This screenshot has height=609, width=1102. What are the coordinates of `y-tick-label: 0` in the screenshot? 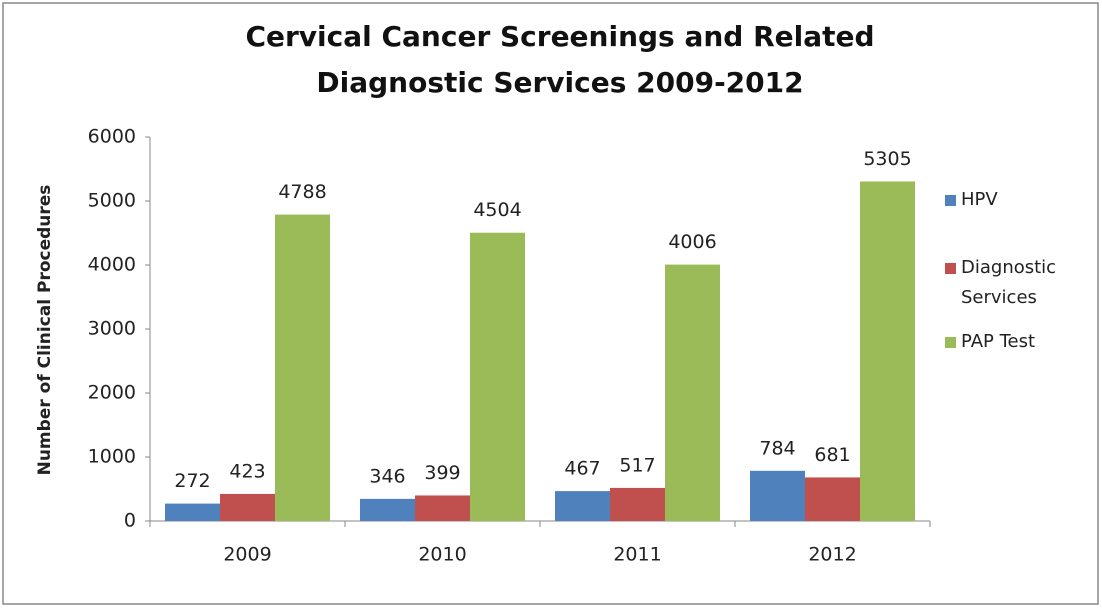 It's located at (130, 521).